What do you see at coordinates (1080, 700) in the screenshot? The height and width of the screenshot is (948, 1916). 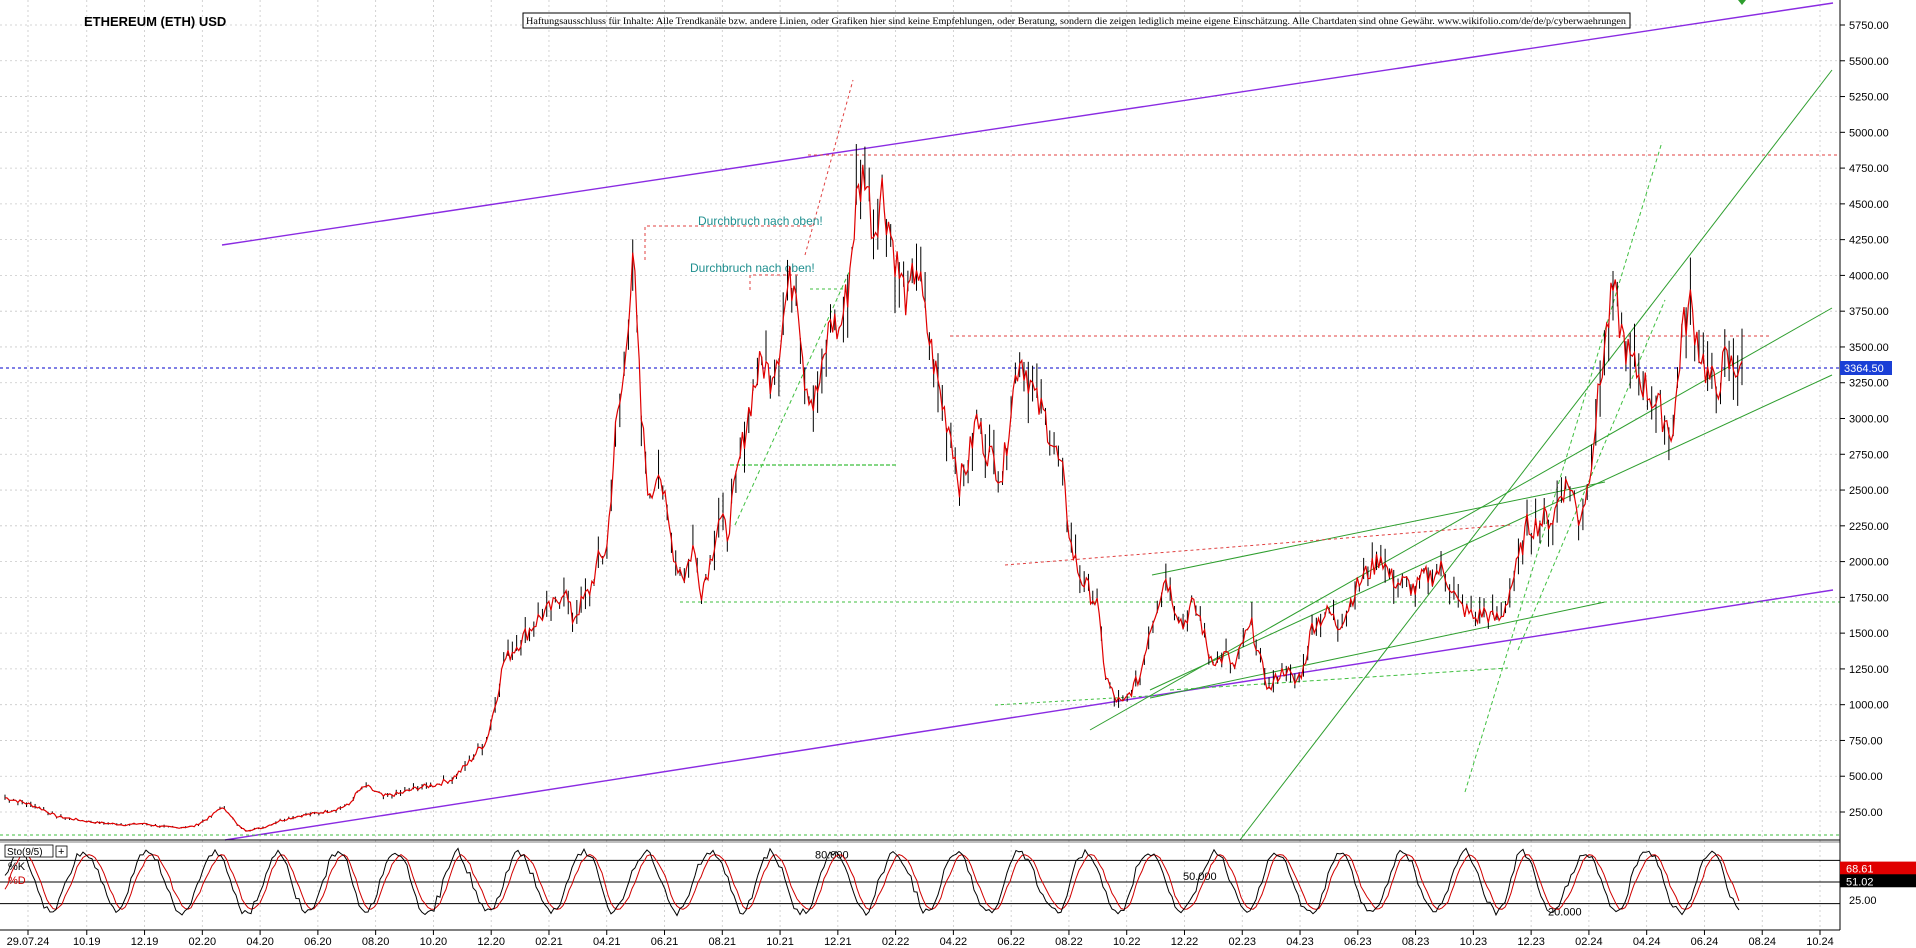 I see `green-dashed-bottom` at bounding box center [1080, 700].